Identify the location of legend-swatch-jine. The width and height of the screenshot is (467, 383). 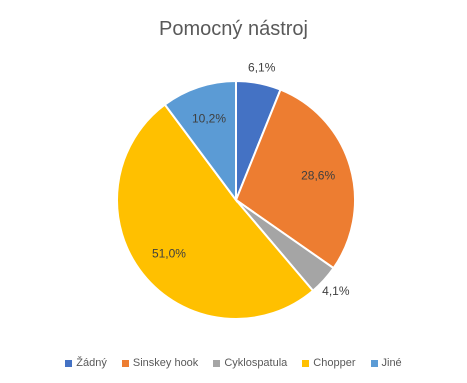
(374, 363).